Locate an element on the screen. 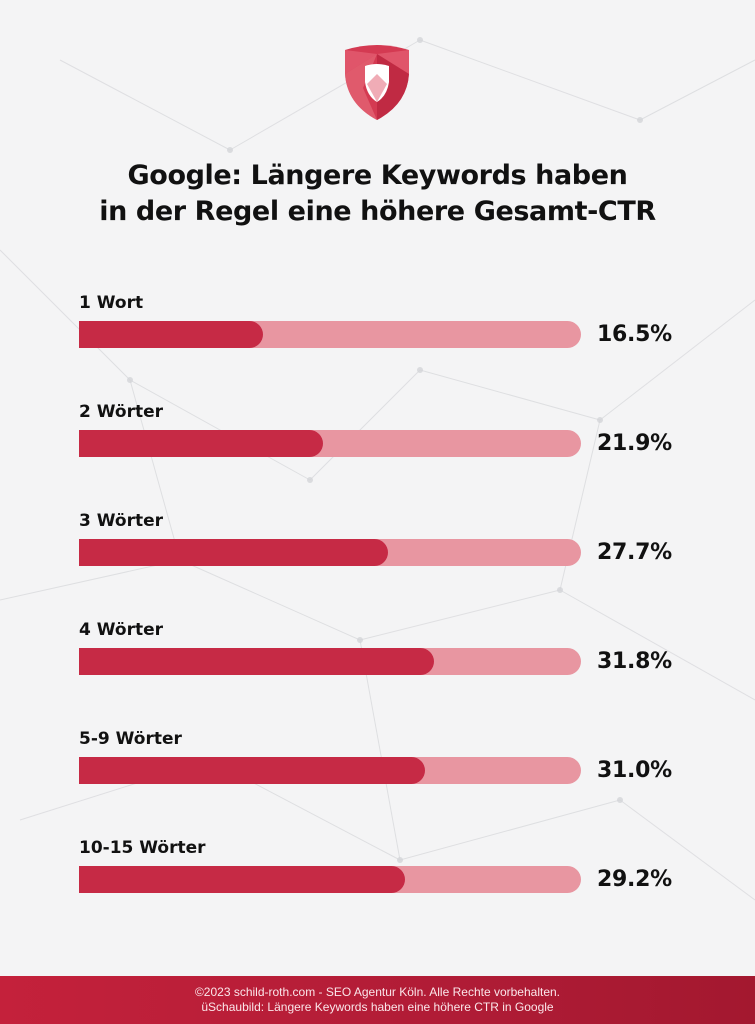  bar-row: 2 Wörter 21.9% is located at coordinates (389, 432).